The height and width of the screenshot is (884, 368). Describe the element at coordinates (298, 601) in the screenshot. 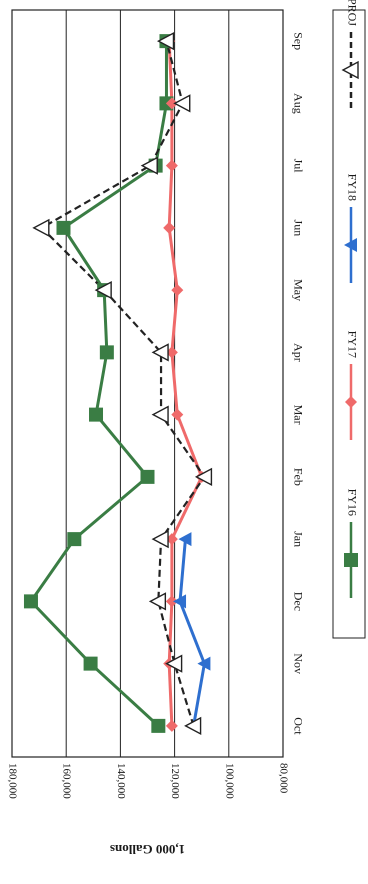

I see `x-tick-label: Dec` at that location.